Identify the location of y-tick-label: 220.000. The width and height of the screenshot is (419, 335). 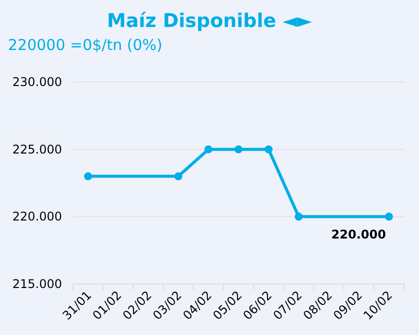
(37, 217).